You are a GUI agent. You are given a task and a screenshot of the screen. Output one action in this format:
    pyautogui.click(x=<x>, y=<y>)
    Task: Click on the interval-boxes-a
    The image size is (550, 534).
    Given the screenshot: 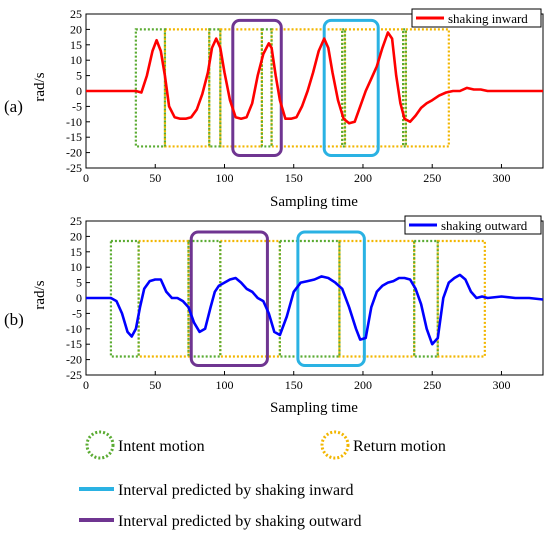 What is the action you would take?
    pyautogui.click(x=292, y=87)
    